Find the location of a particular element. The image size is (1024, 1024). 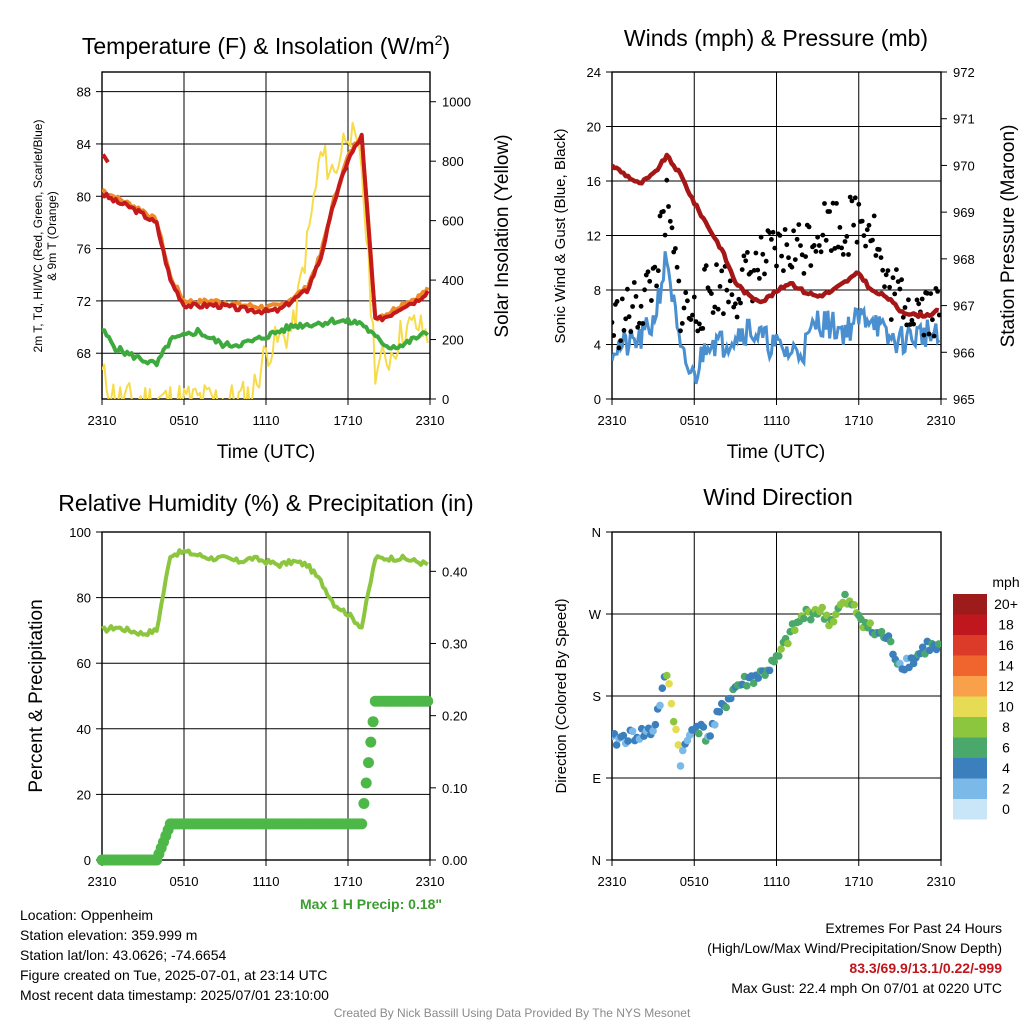

y2-tick-label: 969 is located at coordinates (964, 212).